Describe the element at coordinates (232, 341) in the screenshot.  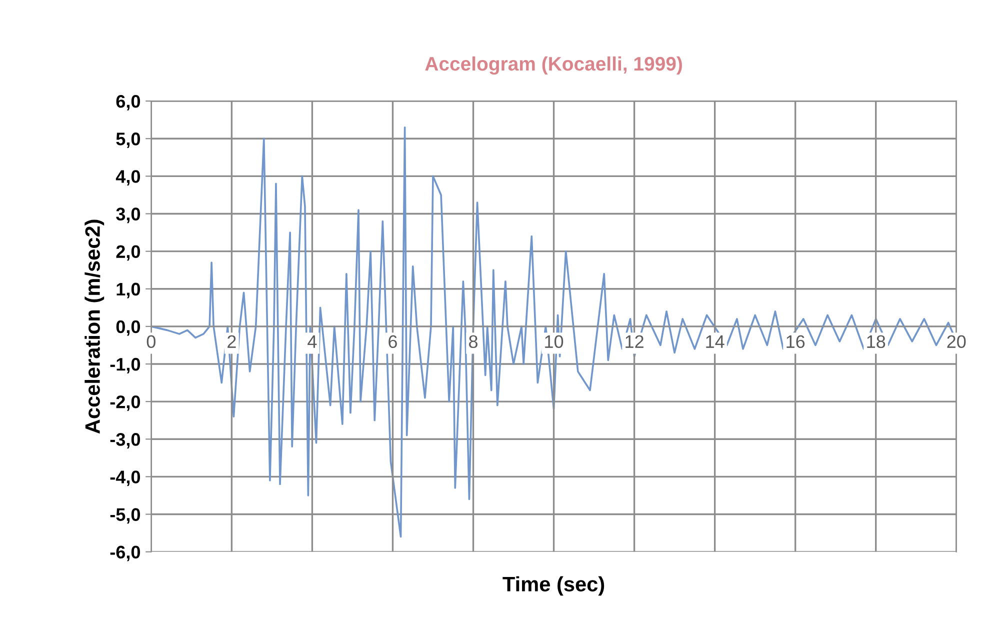
I see `x-tick-label: 2` at that location.